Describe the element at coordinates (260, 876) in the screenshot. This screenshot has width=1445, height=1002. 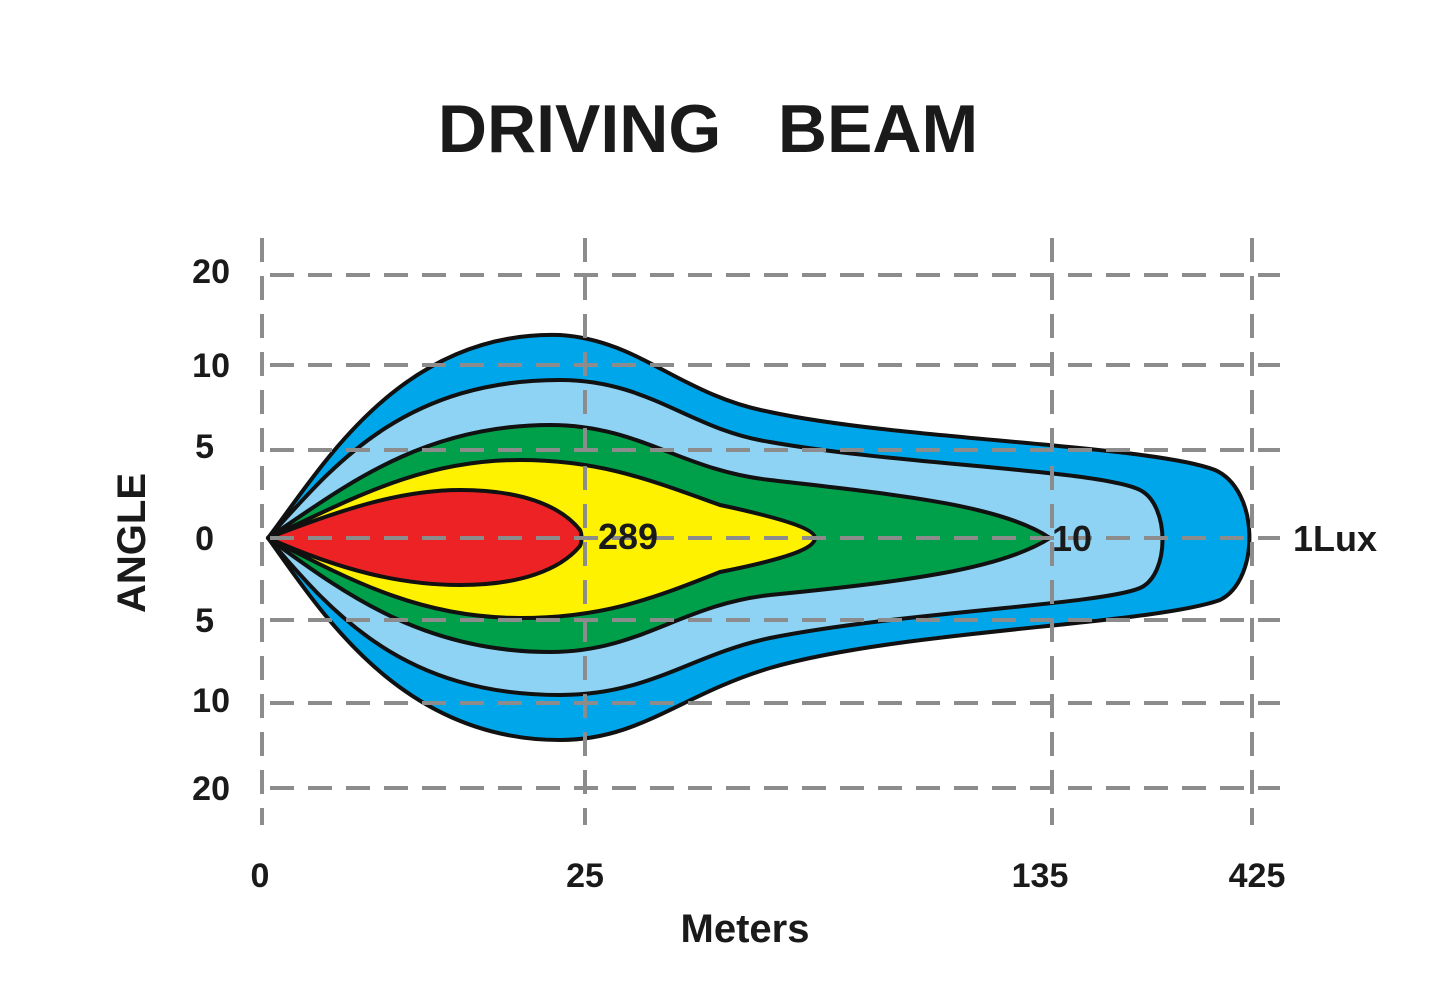
I see `x-tick-label: 0` at that location.